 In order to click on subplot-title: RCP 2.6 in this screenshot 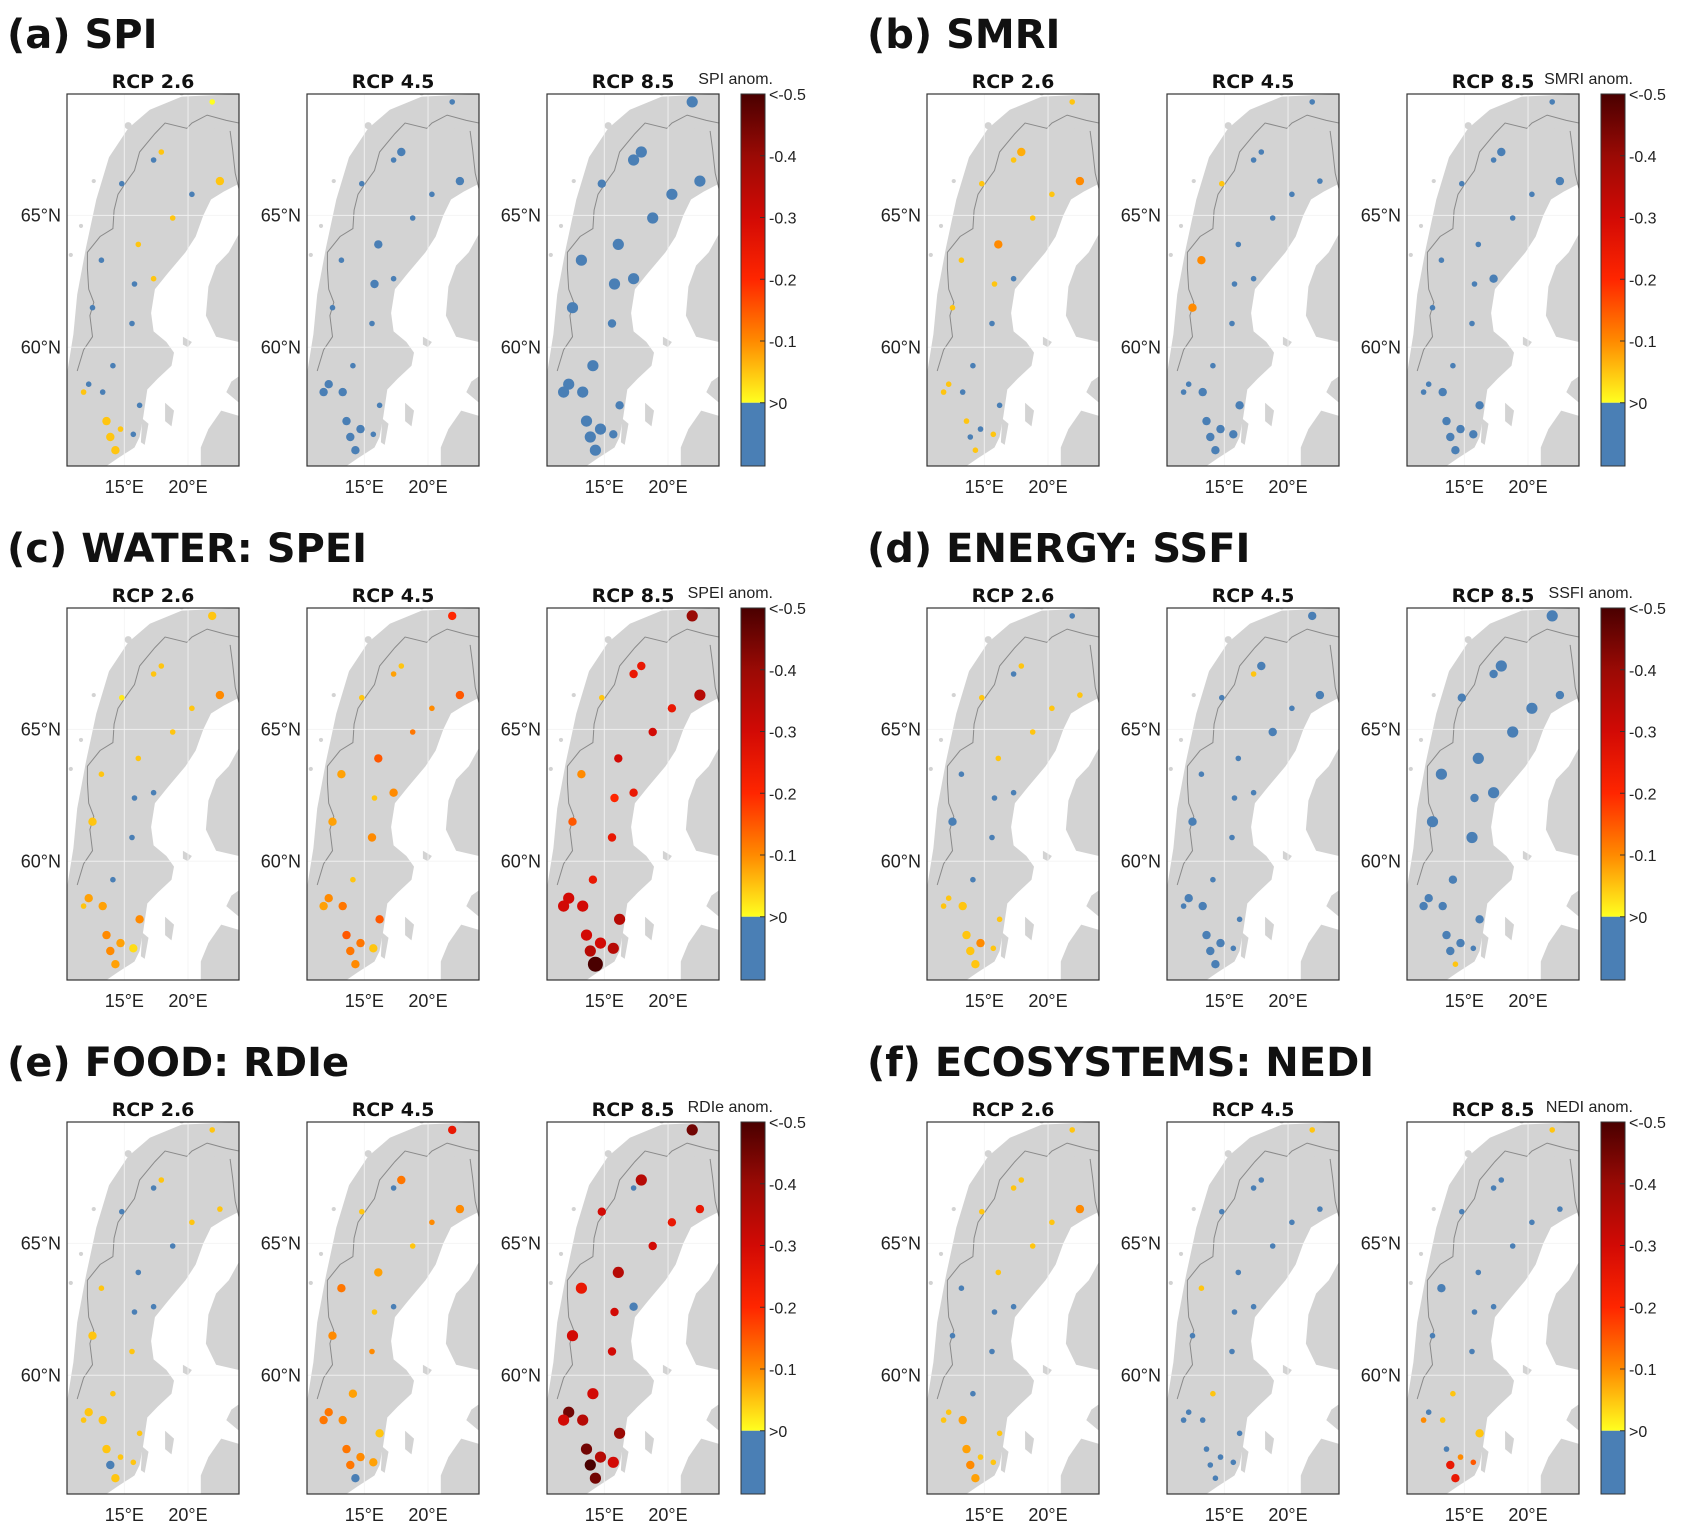, I will do `click(153, 82)`.